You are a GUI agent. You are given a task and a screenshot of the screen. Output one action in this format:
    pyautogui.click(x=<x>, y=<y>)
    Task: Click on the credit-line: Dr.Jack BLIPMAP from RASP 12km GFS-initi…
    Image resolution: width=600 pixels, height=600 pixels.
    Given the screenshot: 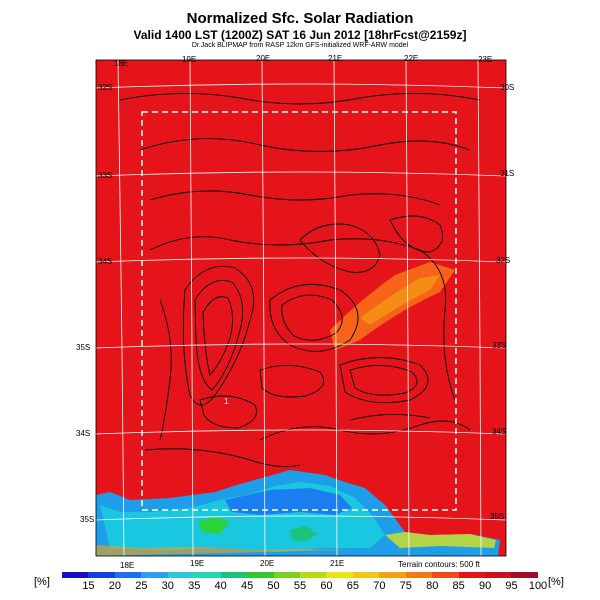 What is the action you would take?
    pyautogui.click(x=300, y=45)
    